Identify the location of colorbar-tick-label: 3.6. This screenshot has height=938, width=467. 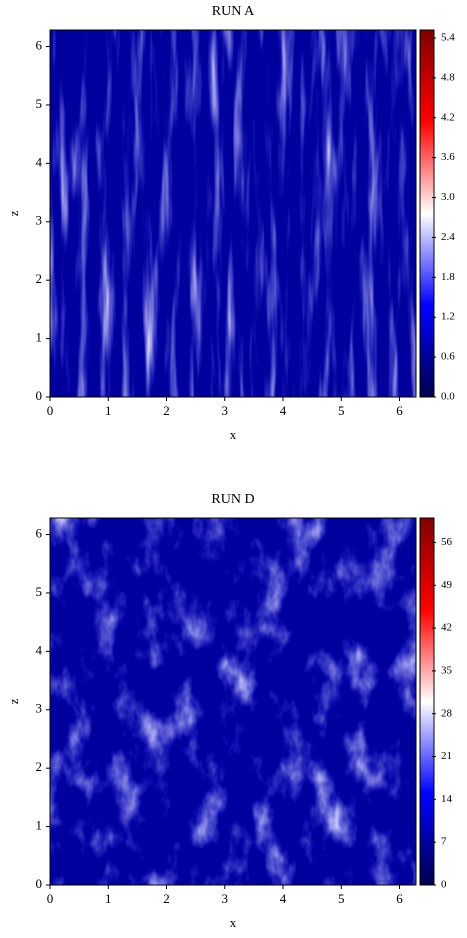
(448, 157).